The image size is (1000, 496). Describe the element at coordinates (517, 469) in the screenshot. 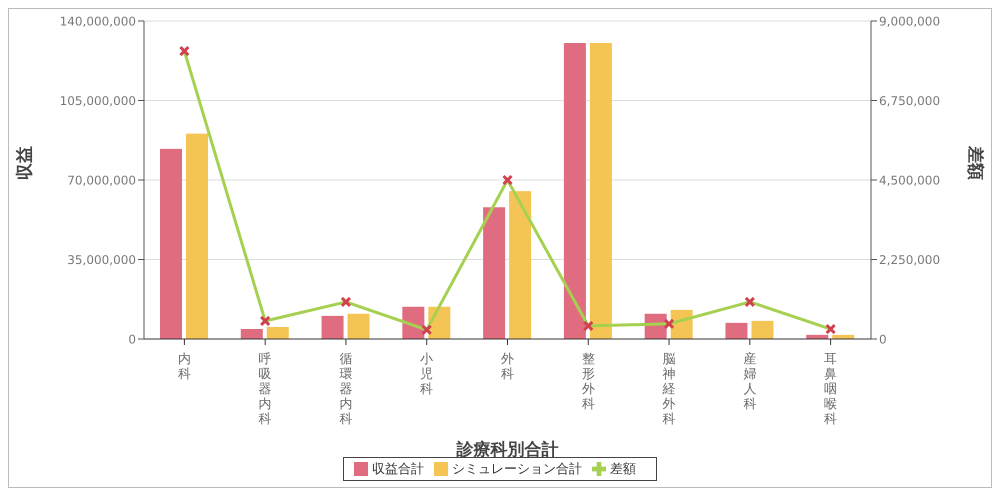

I see `legend-label: シミュレーション合計` at that location.